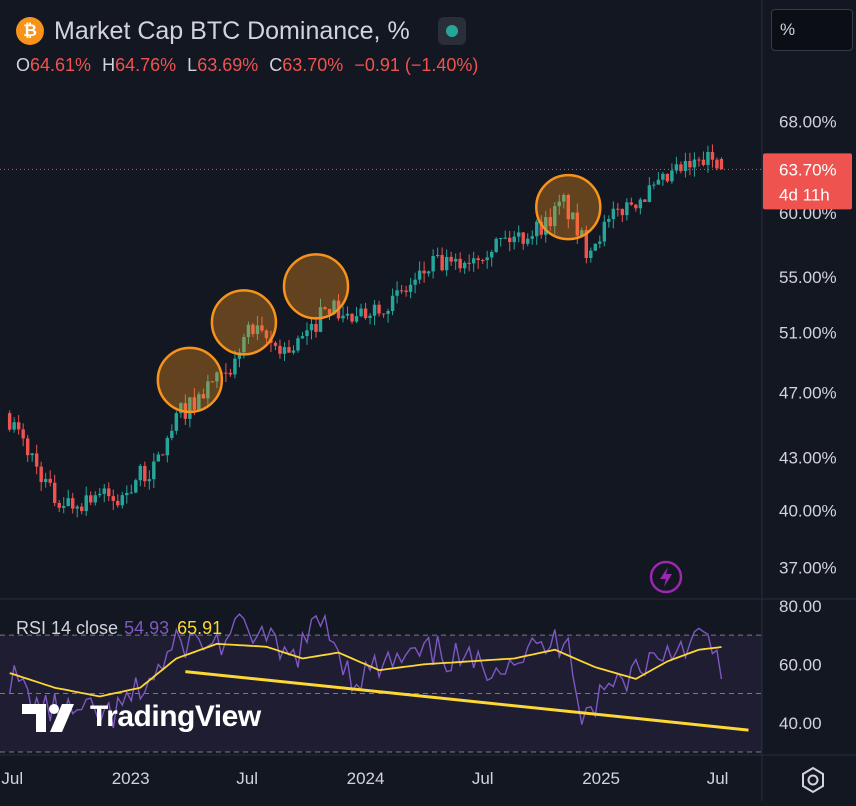 This screenshot has width=856, height=806. I want to click on rsi-value: 54.93, so click(147, 628).